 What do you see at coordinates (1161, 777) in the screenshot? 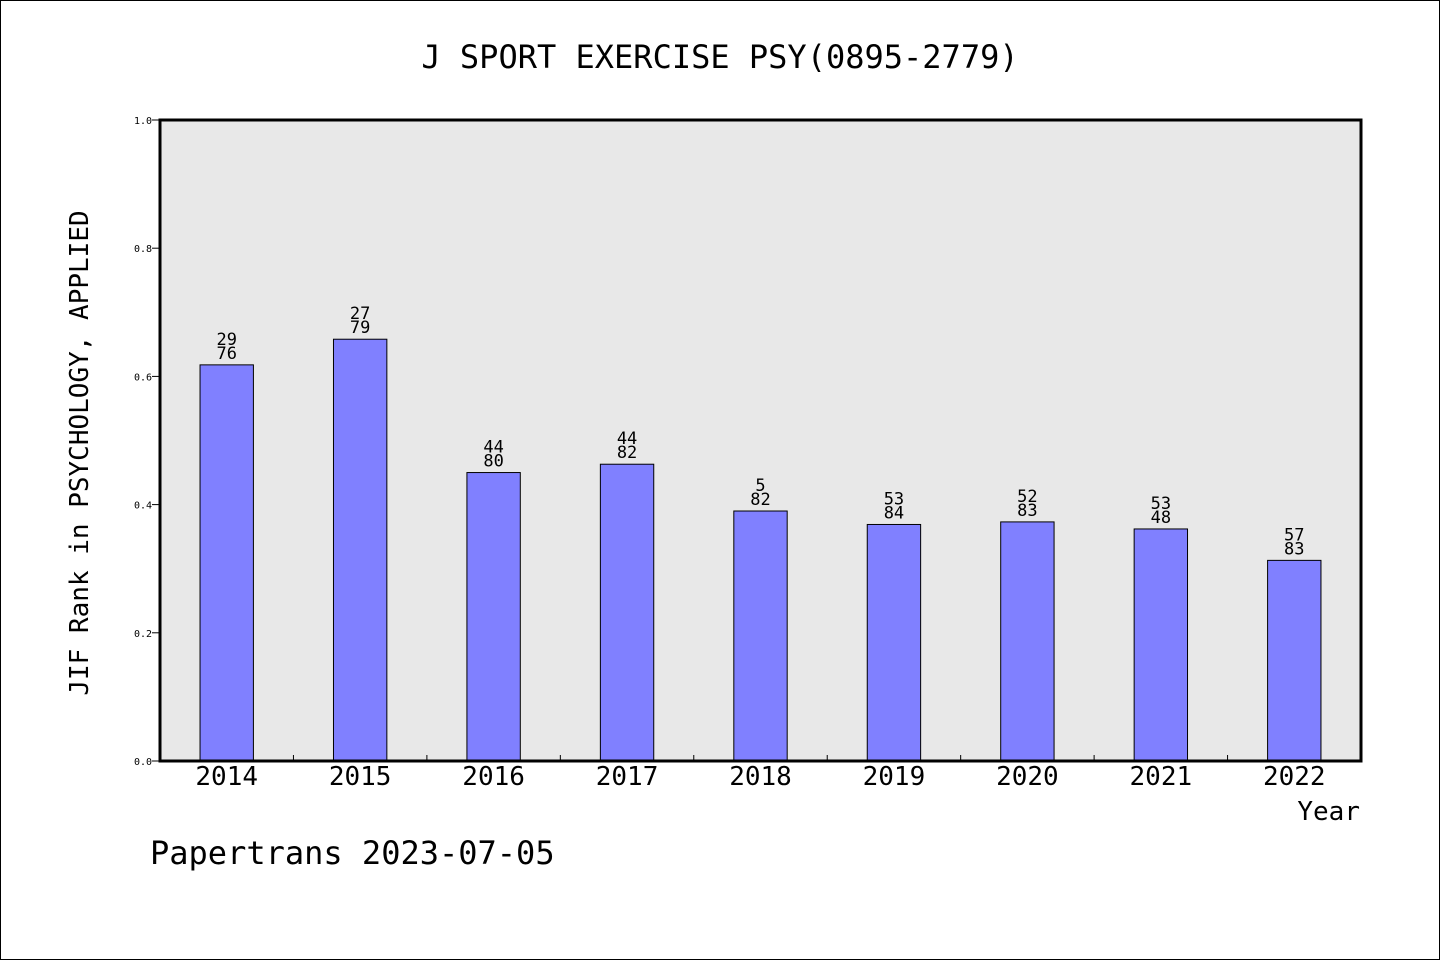
I see `x-tick-label-2021: 2021` at bounding box center [1161, 777].